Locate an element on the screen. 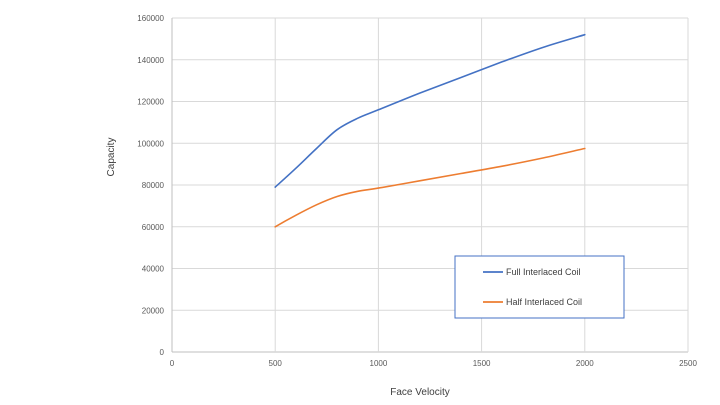  y-tick-label: 40000 is located at coordinates (153, 269).